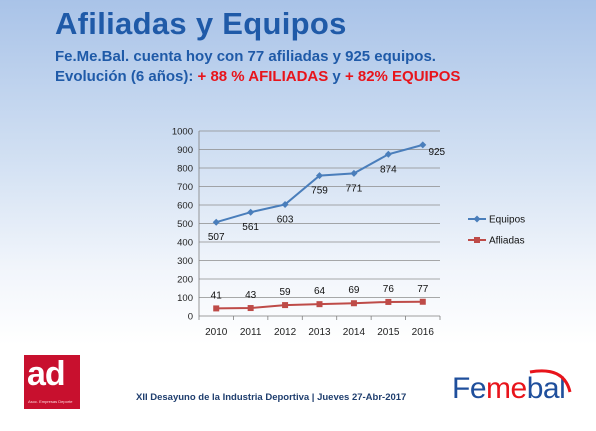 This screenshot has height=431, width=596. I want to click on data-label: 874, so click(388, 169).